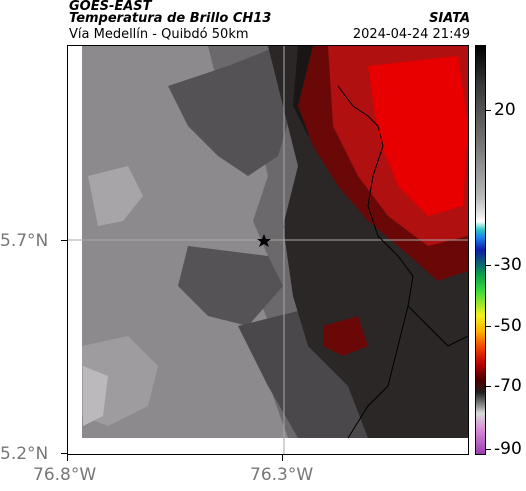 Image resolution: width=526 pixels, height=491 pixels. Describe the element at coordinates (508, 326) in the screenshot. I see `colorbar-label: -50` at that location.